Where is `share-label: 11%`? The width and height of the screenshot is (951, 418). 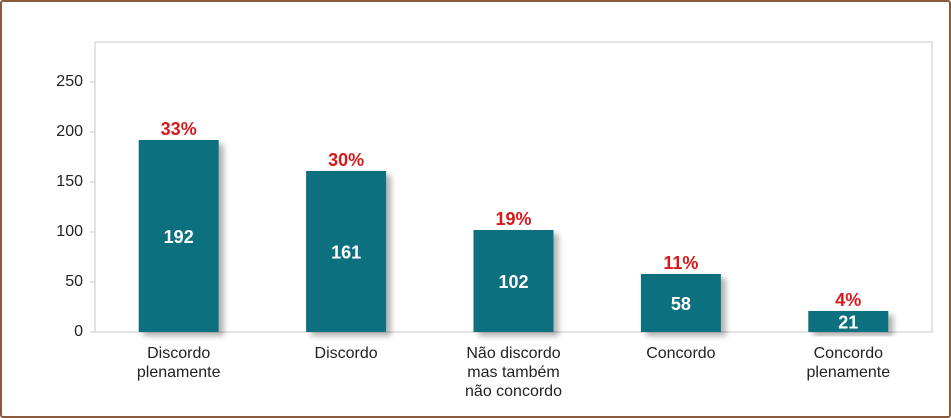
share-label: 11% is located at coordinates (680, 263).